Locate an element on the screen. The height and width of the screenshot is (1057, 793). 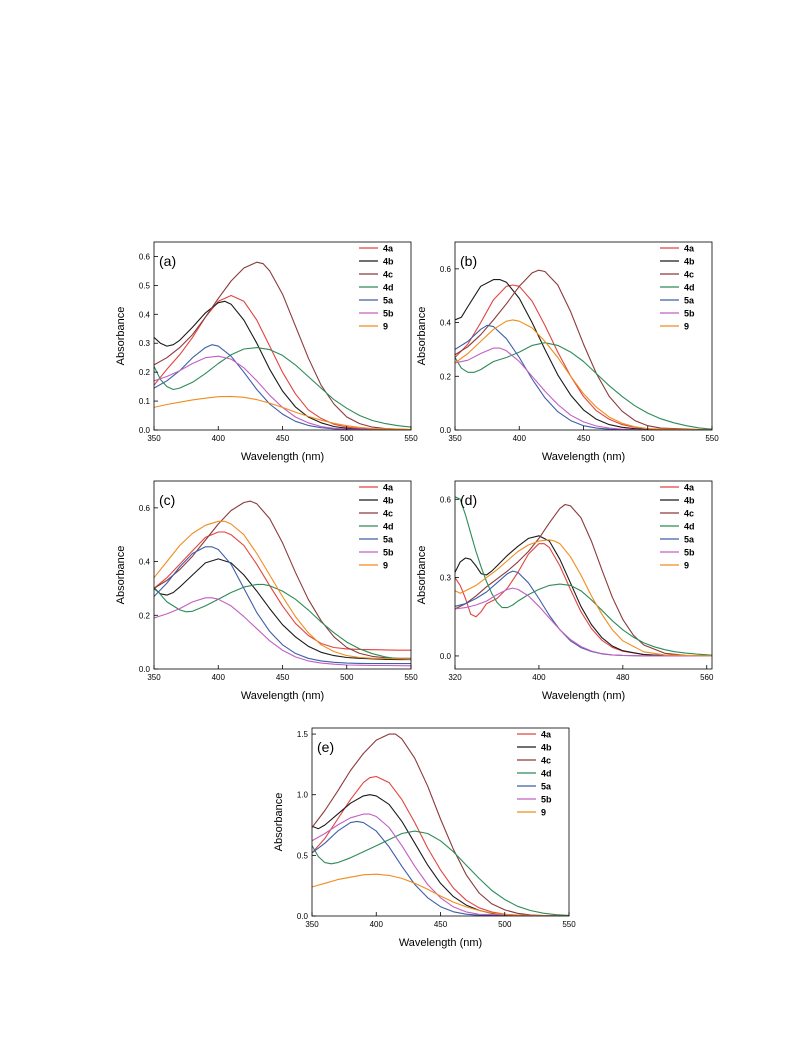
chart-d-frame is located at coordinates (583, 575).